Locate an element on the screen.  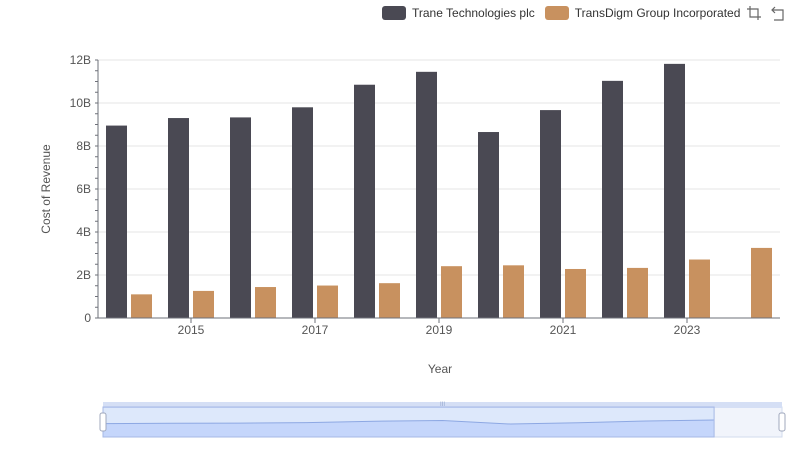
legend-swatch-transdigm is located at coordinates (556, 13).